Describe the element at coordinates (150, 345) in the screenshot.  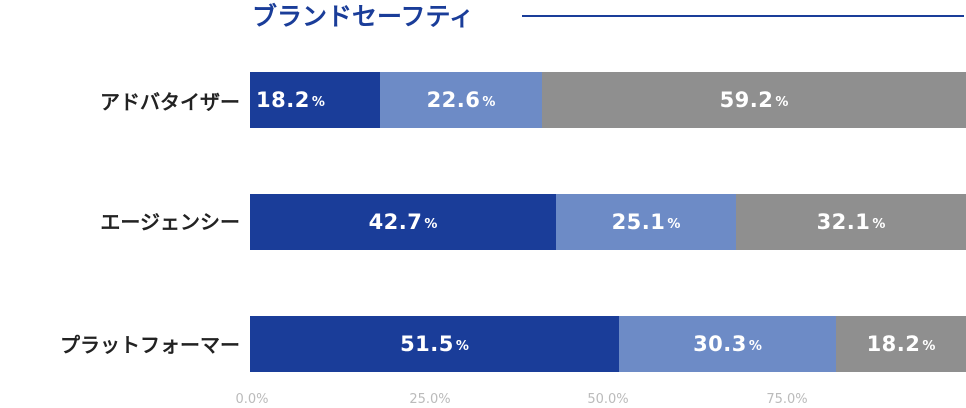
I see `category-label-platformer: プラットフォーマー` at that location.